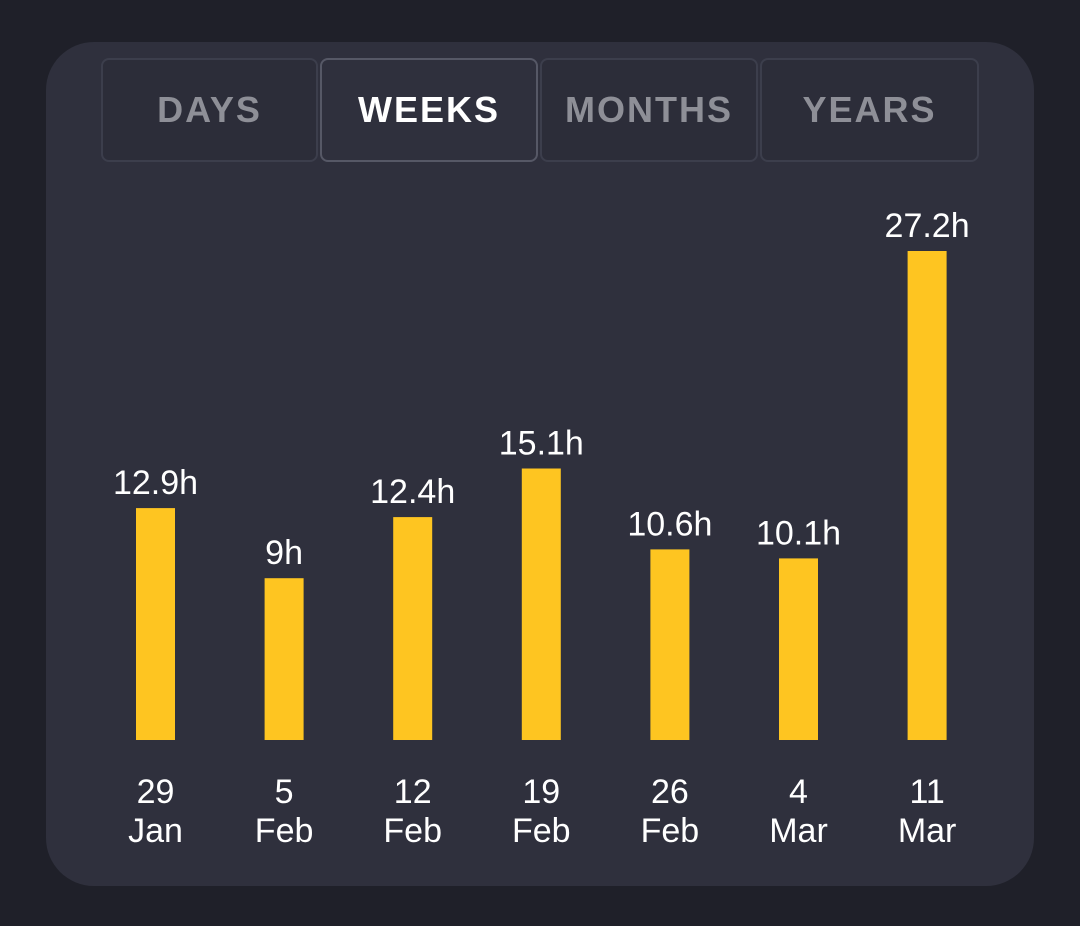  I want to click on x-tick-day-1: 5, so click(284, 792).